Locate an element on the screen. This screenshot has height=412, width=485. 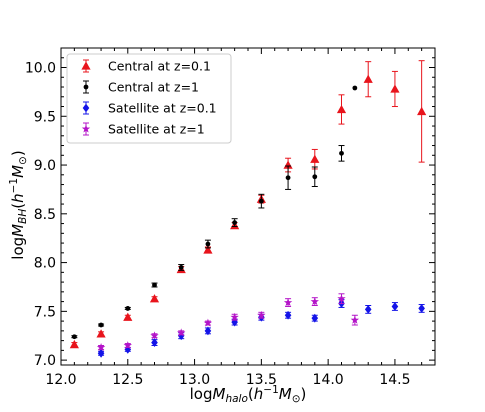
legend-label: Satellite at z=1 is located at coordinates (156, 129).